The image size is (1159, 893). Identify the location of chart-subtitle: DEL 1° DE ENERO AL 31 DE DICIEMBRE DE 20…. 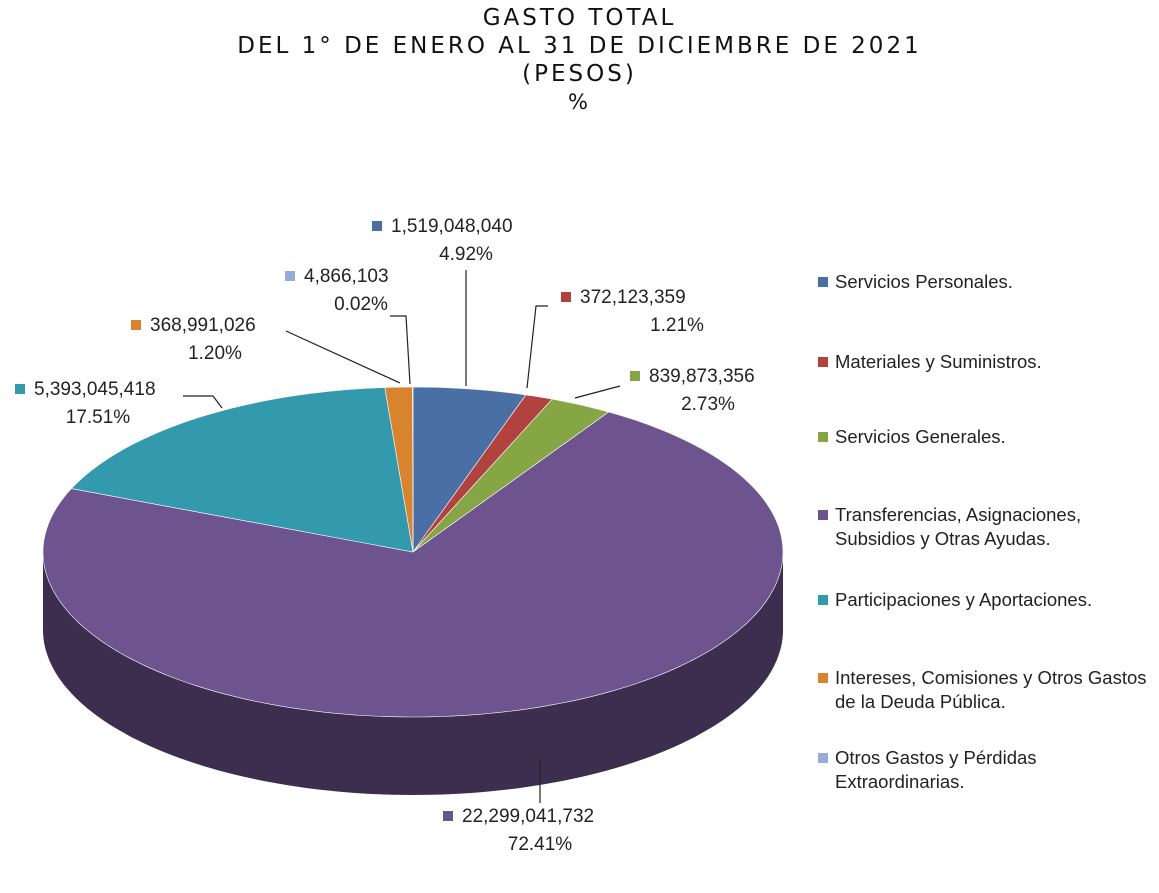
(579, 46).